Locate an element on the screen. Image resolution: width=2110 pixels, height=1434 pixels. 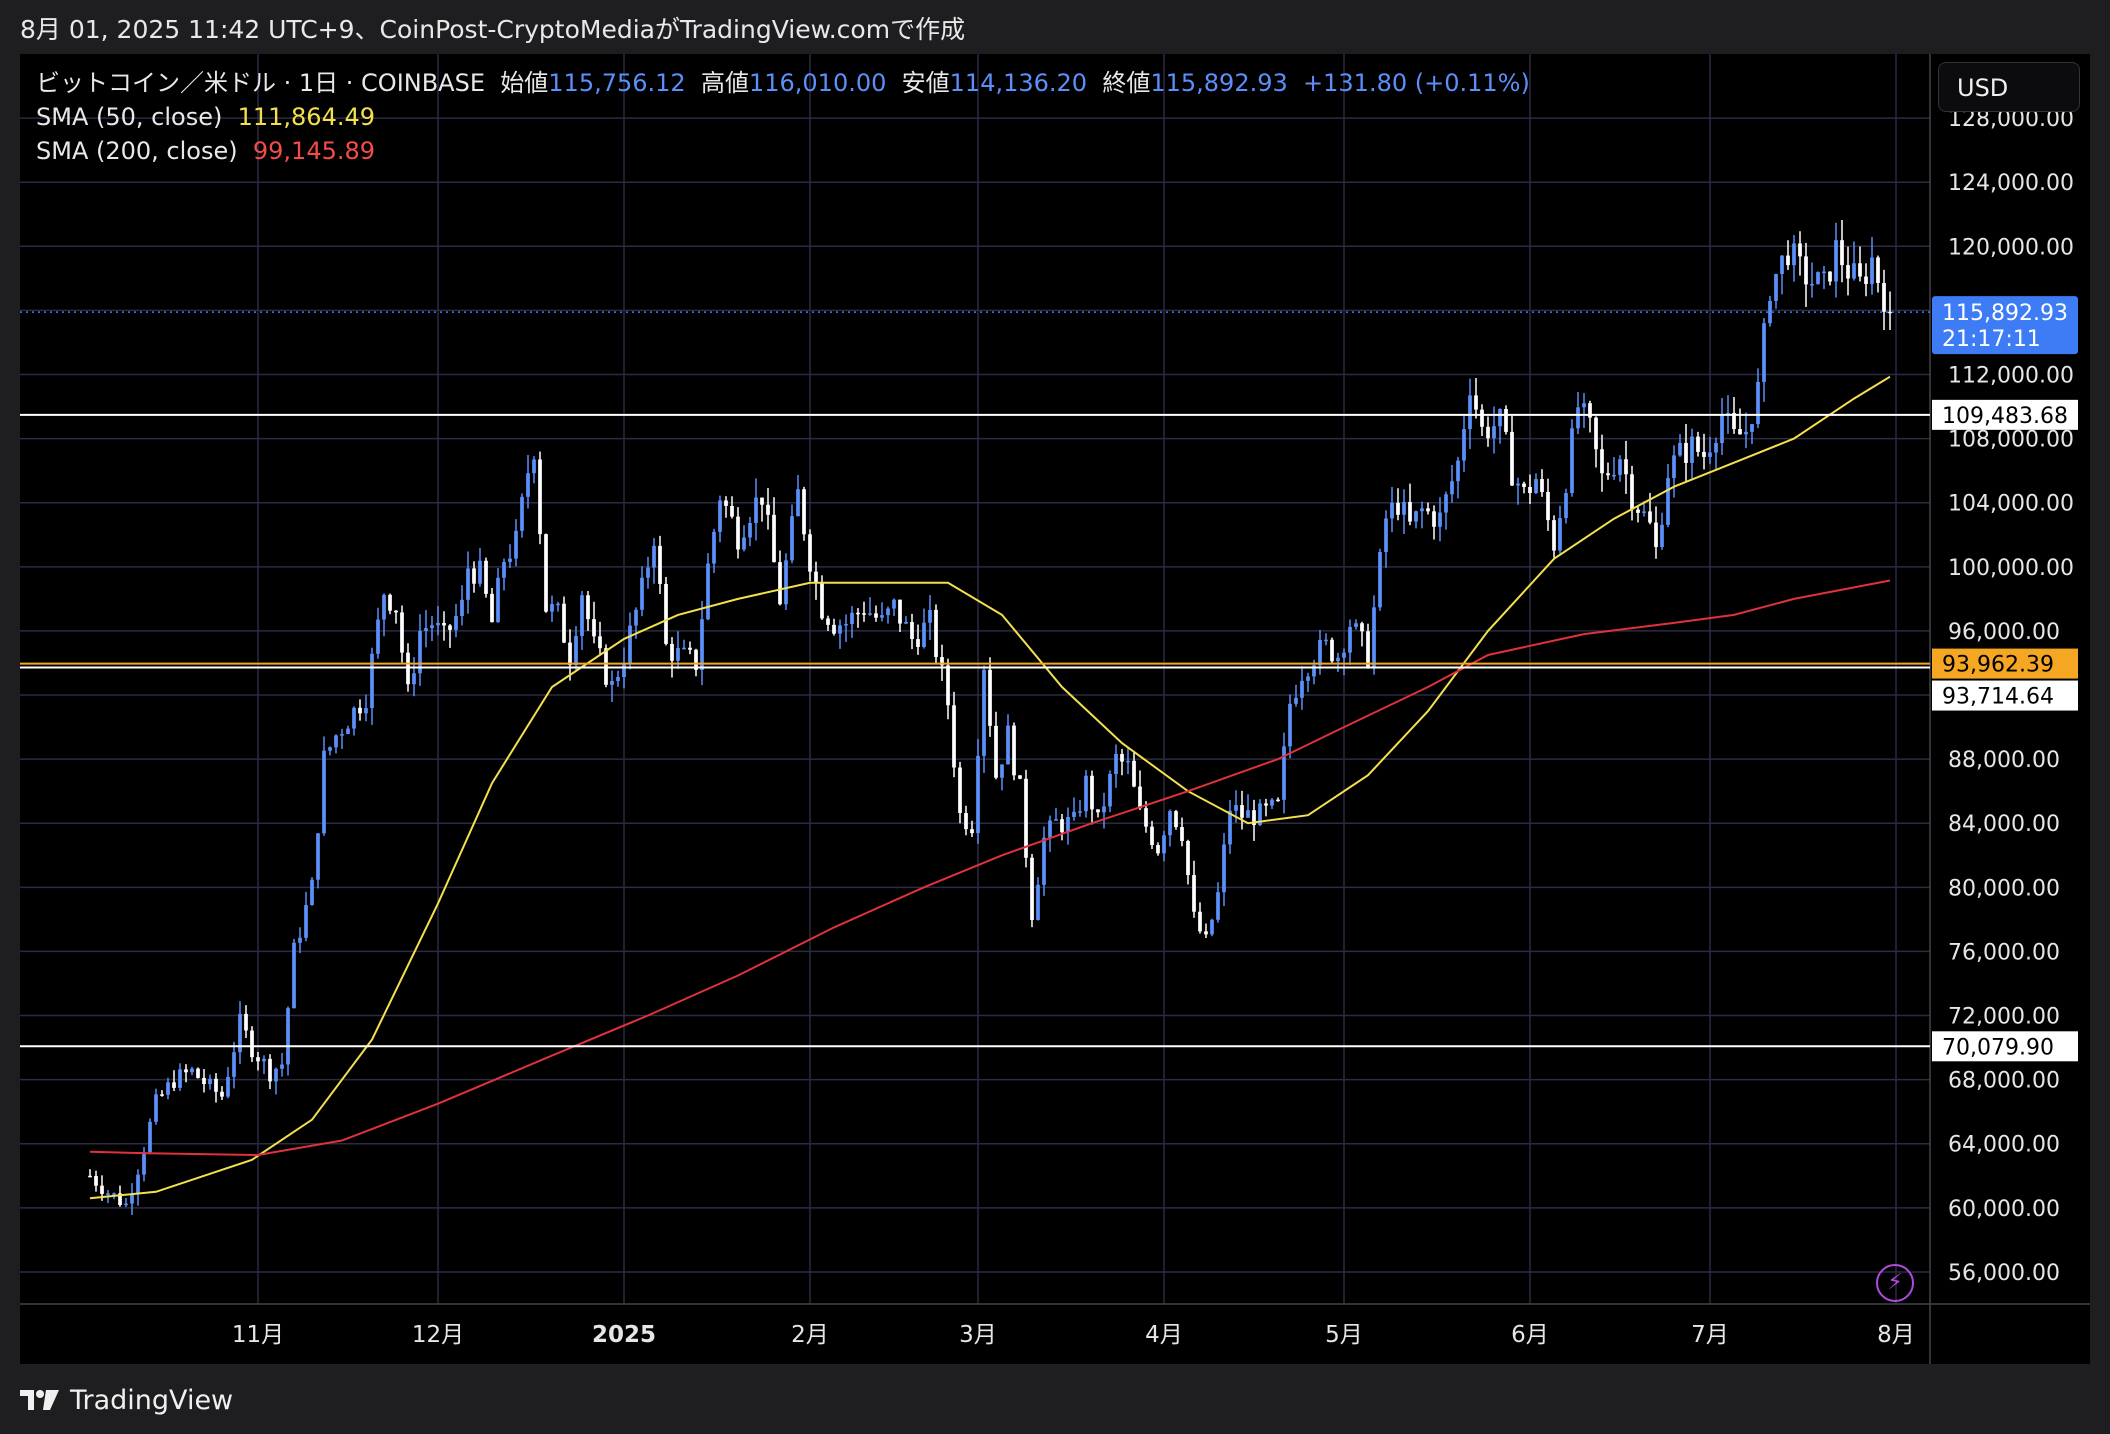
low-value: 114,136.20 is located at coordinates (1018, 83).